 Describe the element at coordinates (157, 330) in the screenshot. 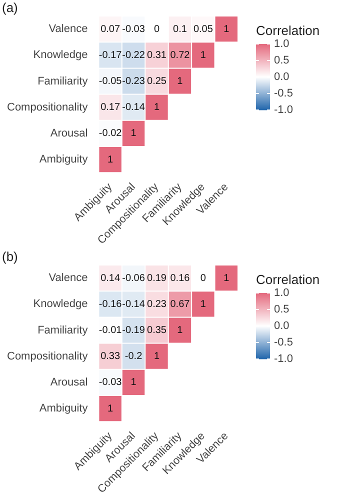

I see `data-label: 0.35` at that location.